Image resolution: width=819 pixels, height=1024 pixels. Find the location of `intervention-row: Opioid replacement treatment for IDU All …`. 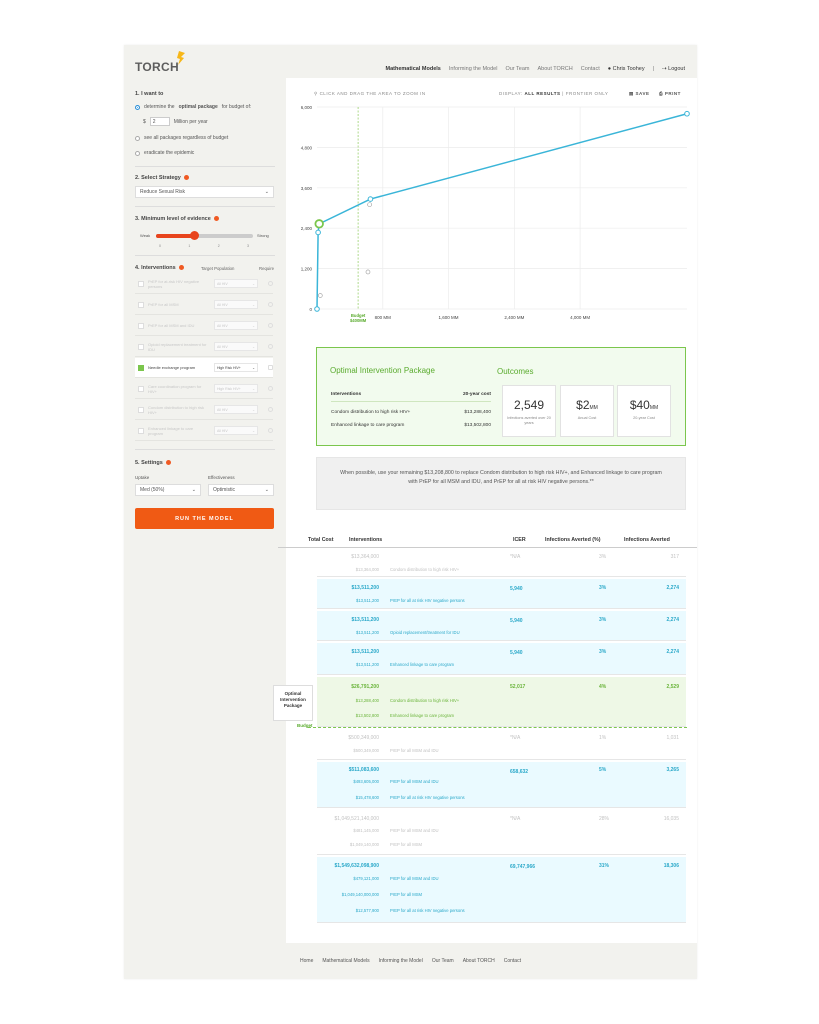

intervention-row: Opioid replacement treatment for IDU All … is located at coordinates (204, 347).